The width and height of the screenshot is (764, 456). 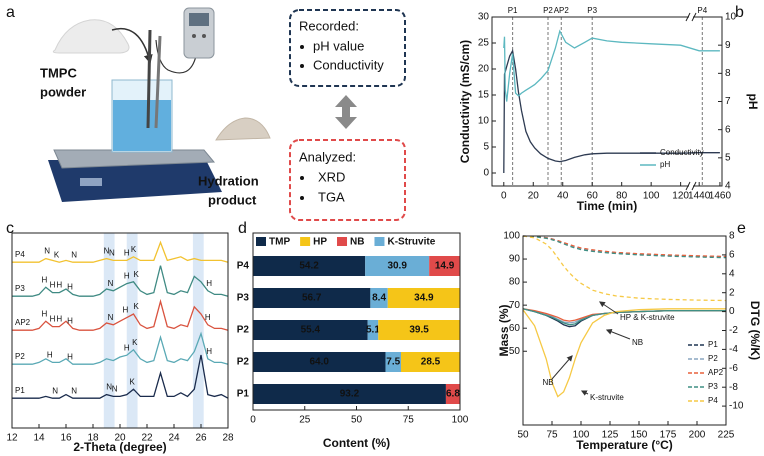 What do you see at coordinates (204, 36) in the screenshot?
I see `meter-button` at bounding box center [204, 36].